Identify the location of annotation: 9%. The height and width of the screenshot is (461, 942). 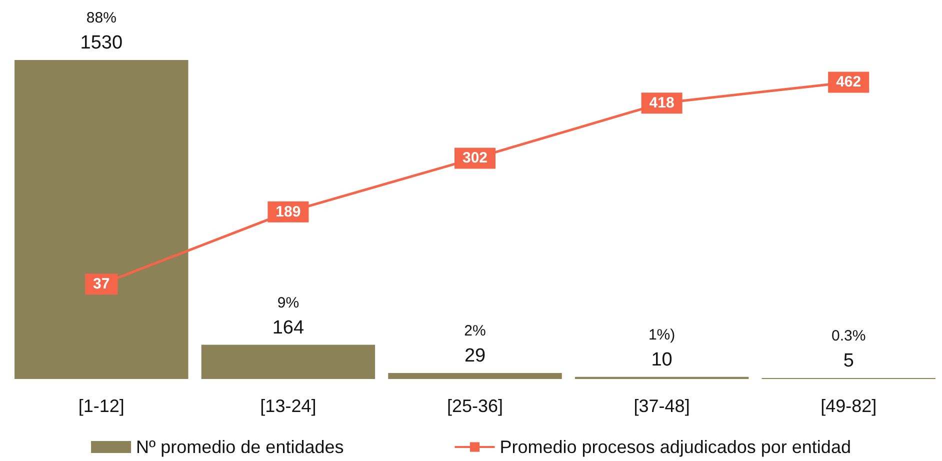
(288, 303).